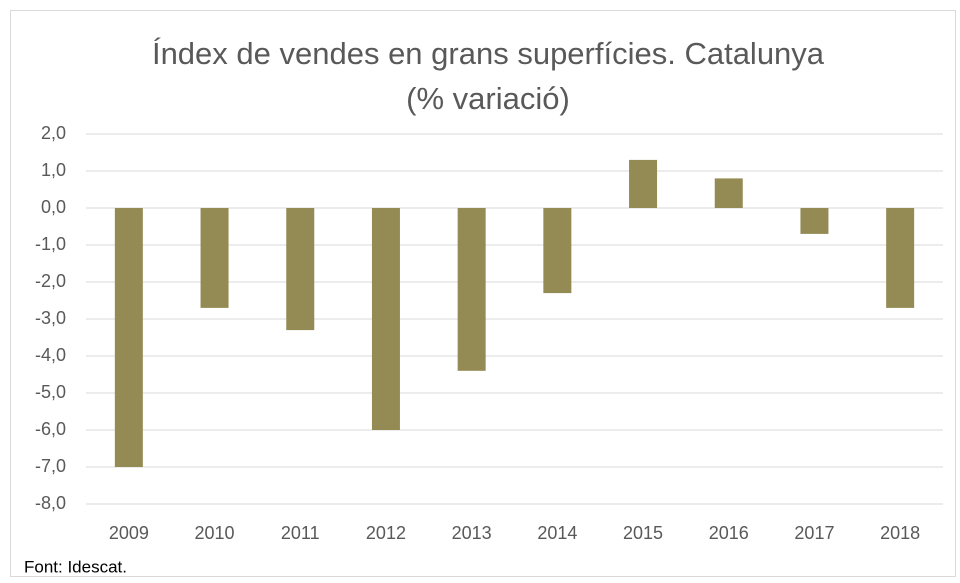 The height and width of the screenshot is (583, 960). What do you see at coordinates (472, 533) in the screenshot?
I see `x-tick-label: 2013` at bounding box center [472, 533].